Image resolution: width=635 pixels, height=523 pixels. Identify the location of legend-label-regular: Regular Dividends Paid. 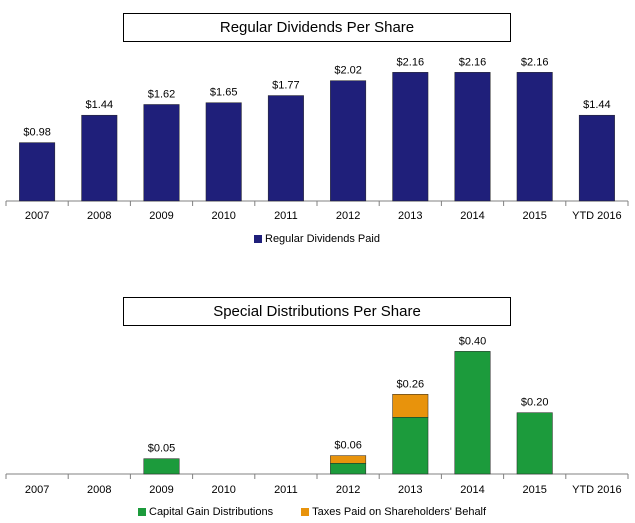
(322, 239).